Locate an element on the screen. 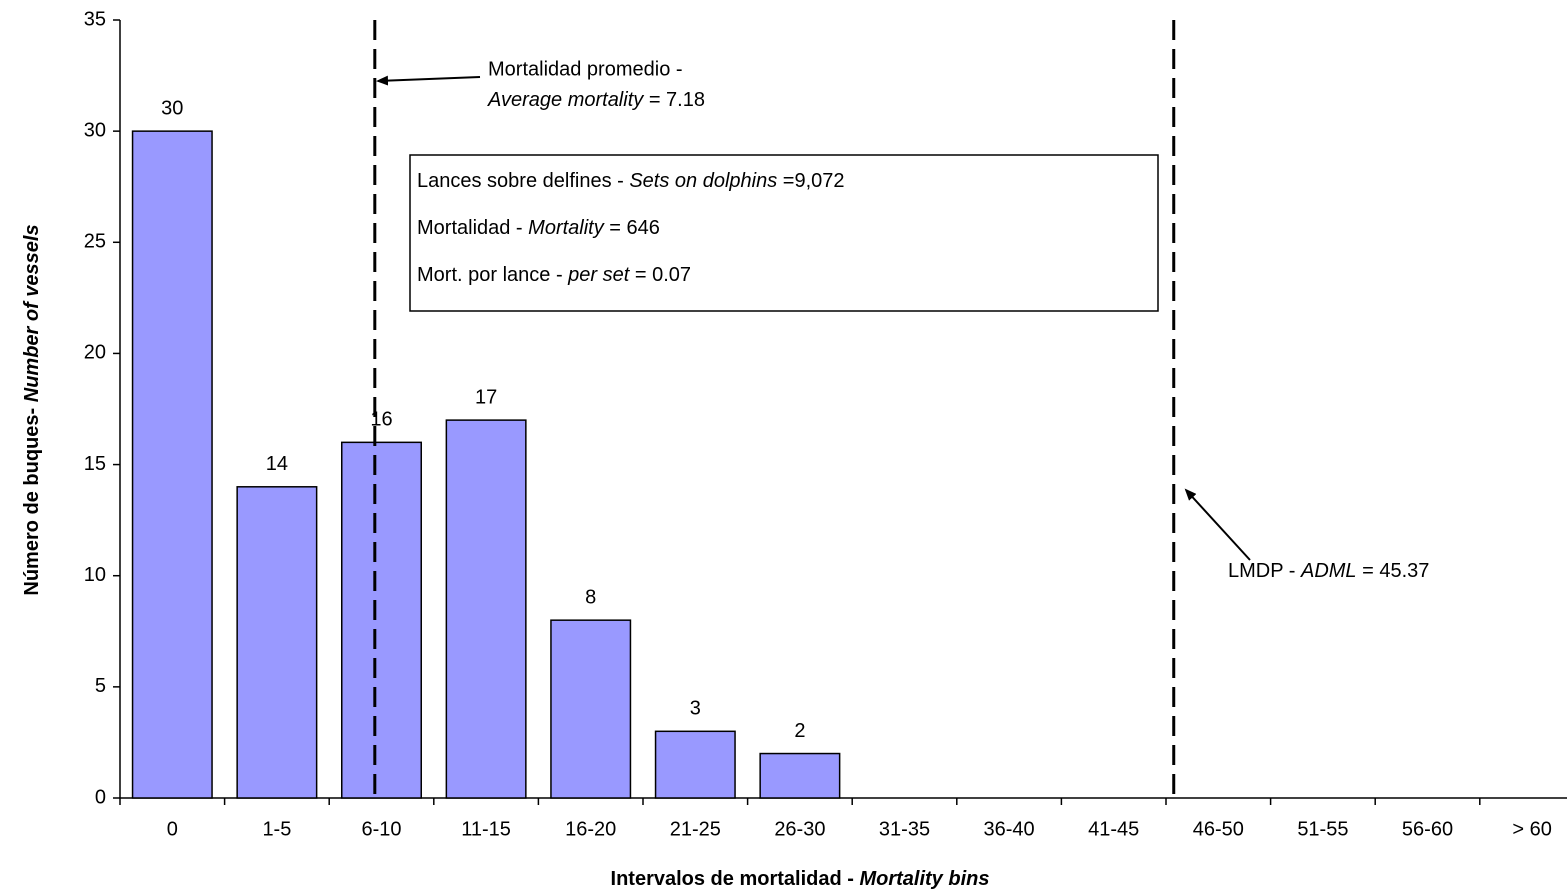  y-title-es: Número de buques- is located at coordinates (32, 498).